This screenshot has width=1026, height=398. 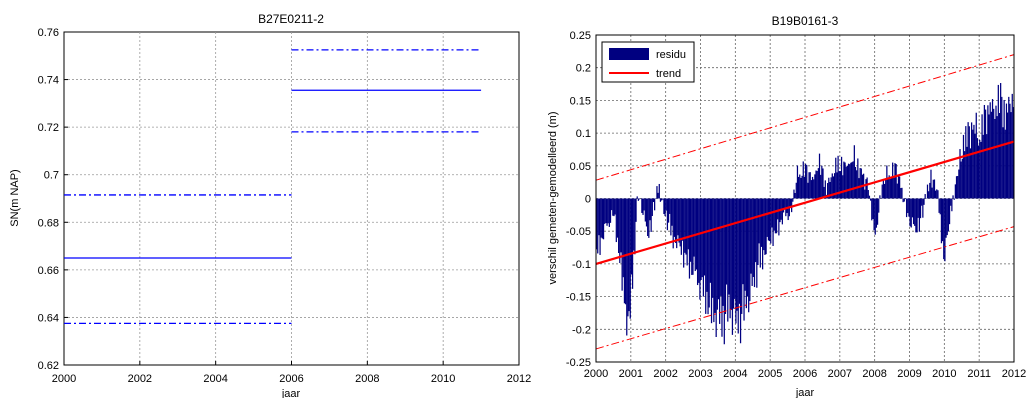 I want to click on right-x-tick-label: 2000, so click(x=596, y=374).